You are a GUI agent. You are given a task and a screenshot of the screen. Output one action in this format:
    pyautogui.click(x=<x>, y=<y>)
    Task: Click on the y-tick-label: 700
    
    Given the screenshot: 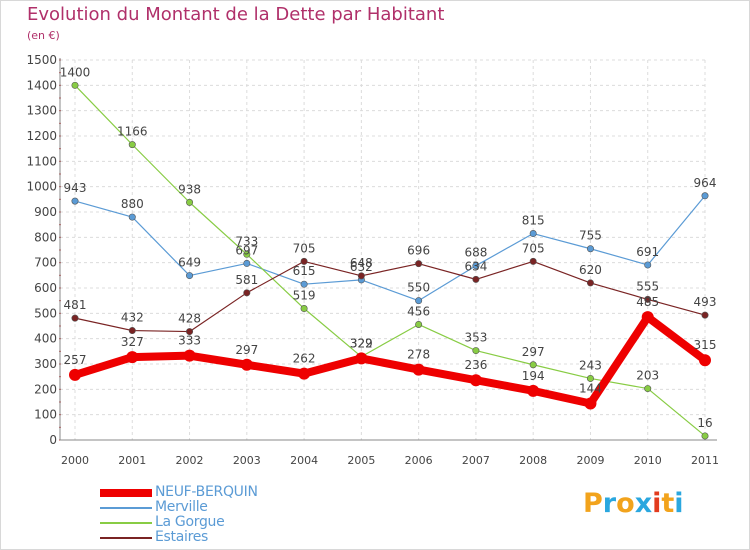 What is the action you would take?
    pyautogui.click(x=45, y=263)
    